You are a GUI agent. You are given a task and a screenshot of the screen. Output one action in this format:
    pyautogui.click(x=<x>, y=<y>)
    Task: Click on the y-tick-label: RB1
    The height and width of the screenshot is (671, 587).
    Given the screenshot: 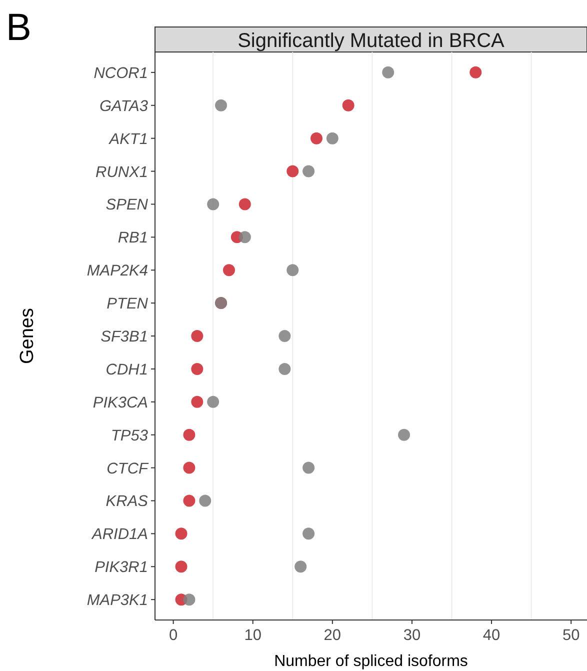 What is the action you would take?
    pyautogui.click(x=133, y=238)
    